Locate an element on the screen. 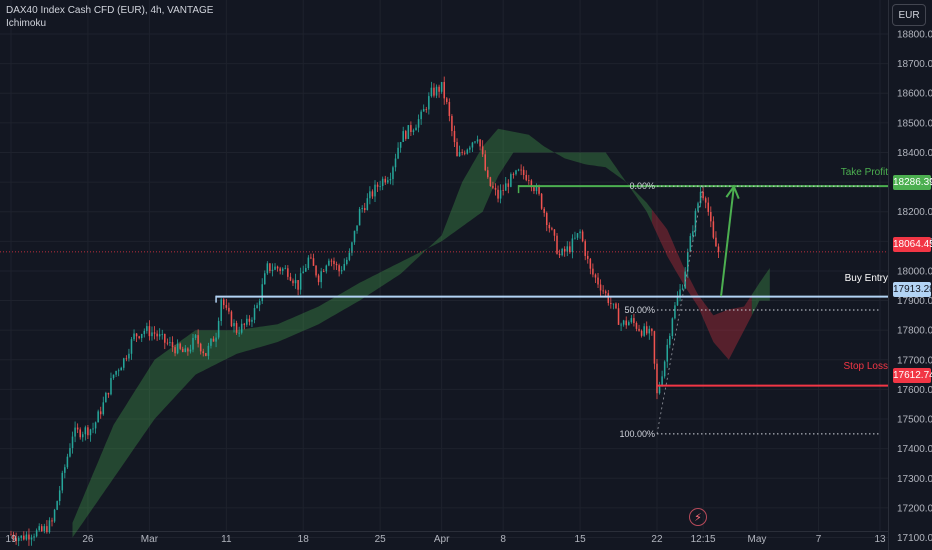 Image resolution: width=932 pixels, height=550 pixels. x-tick-label: 11 is located at coordinates (226, 539).